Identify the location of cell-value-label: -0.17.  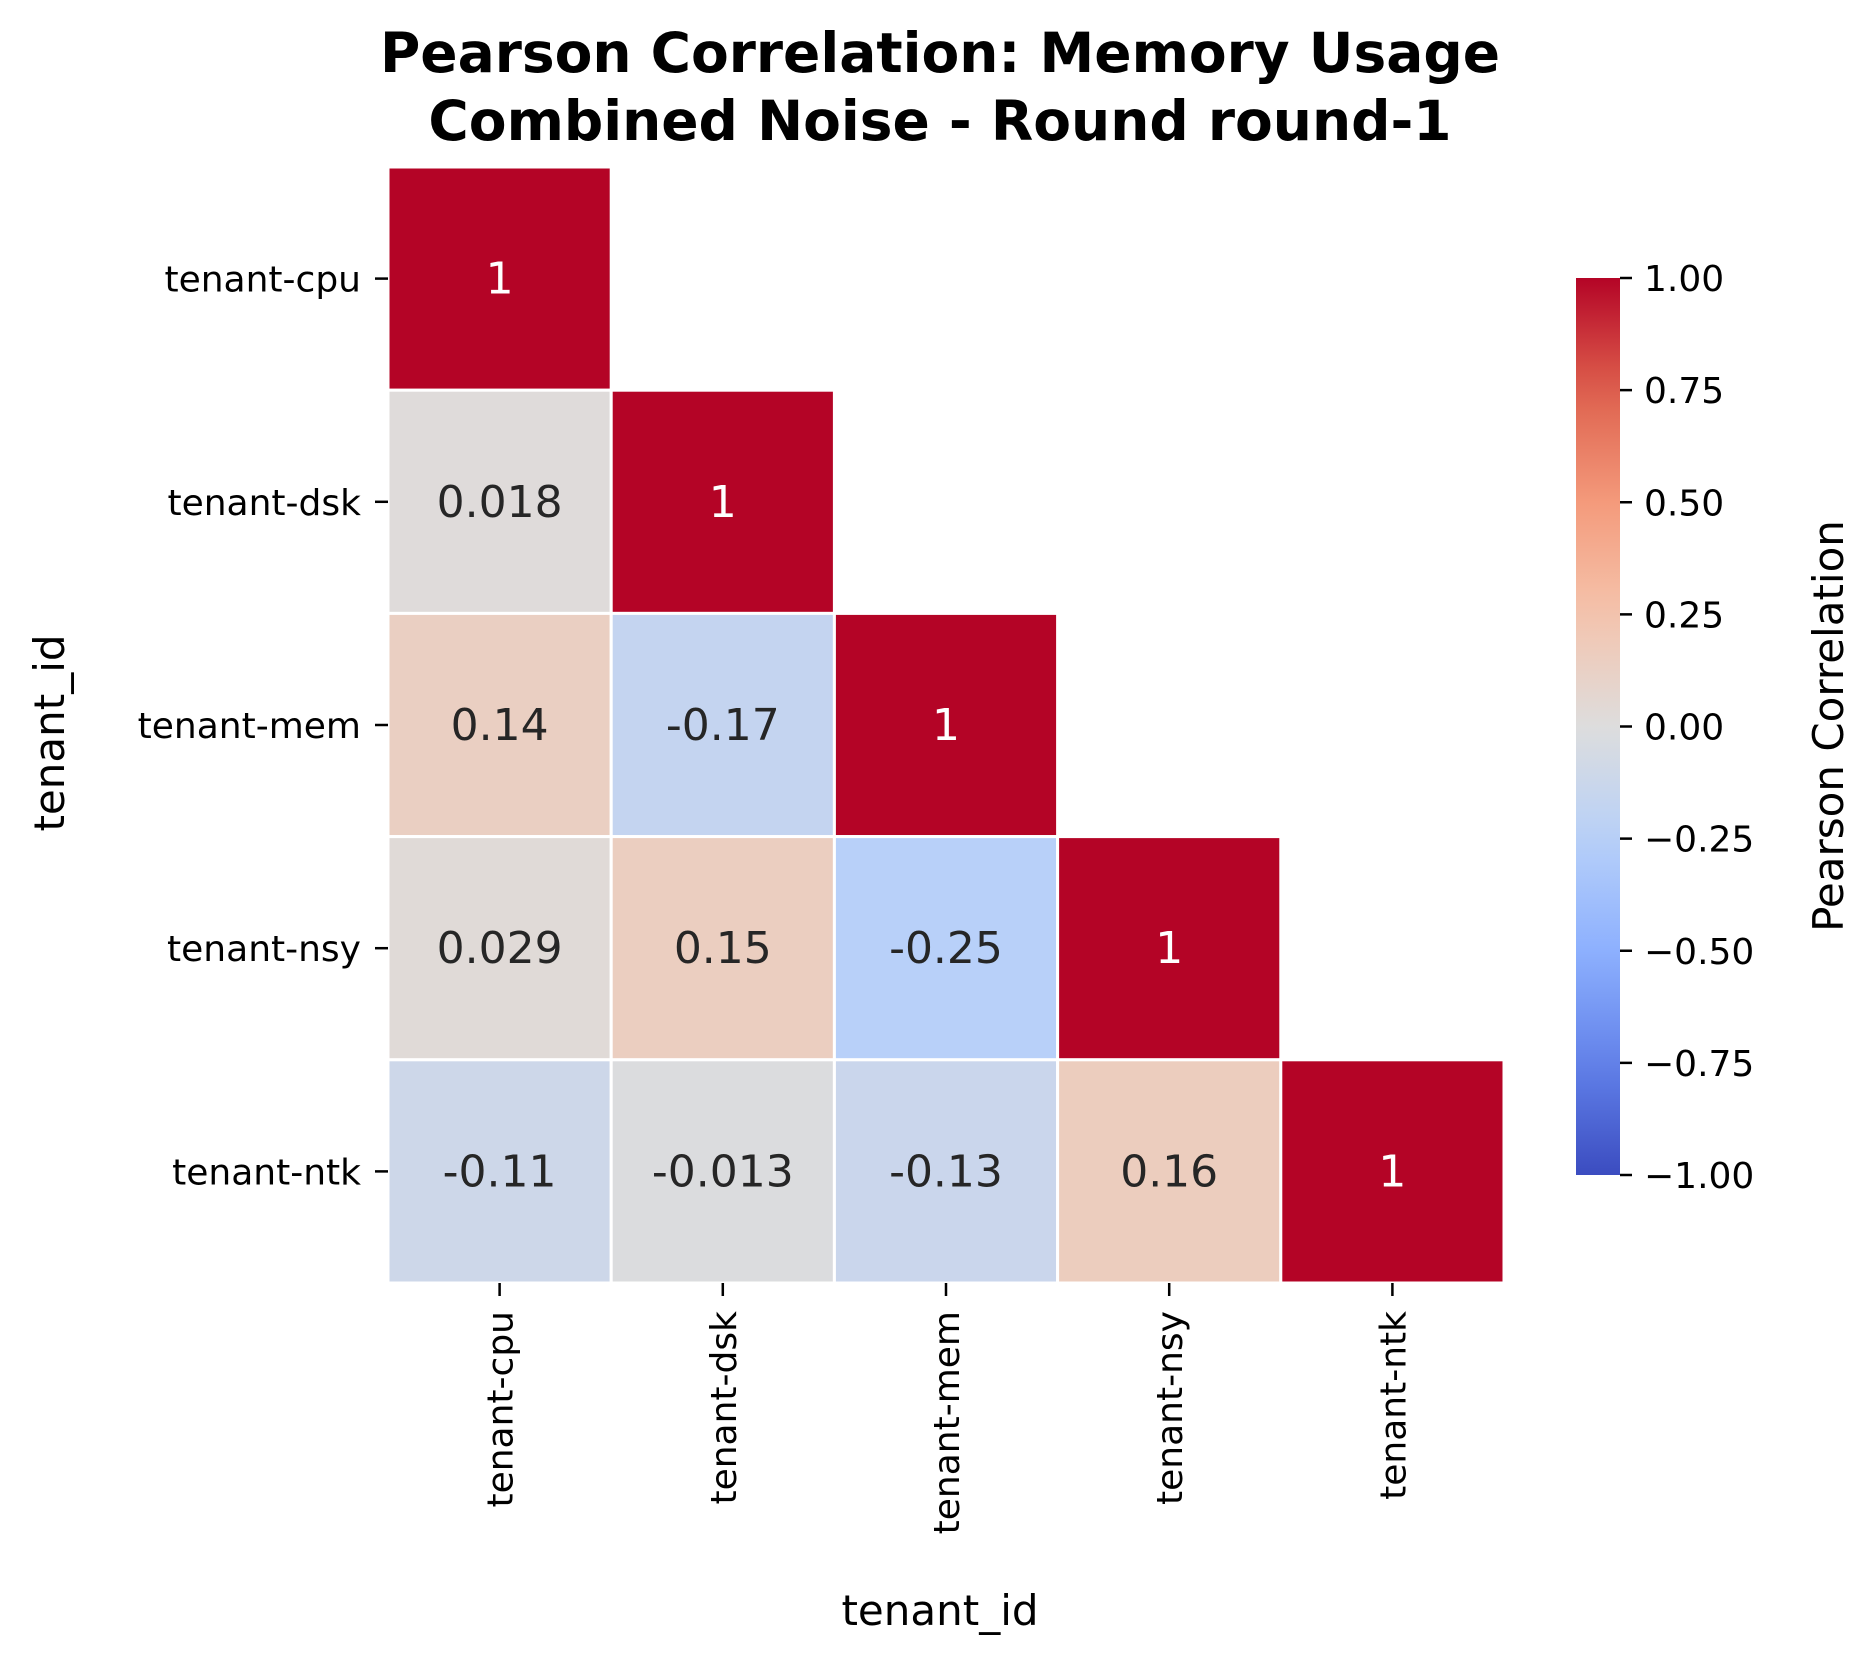
(723, 725).